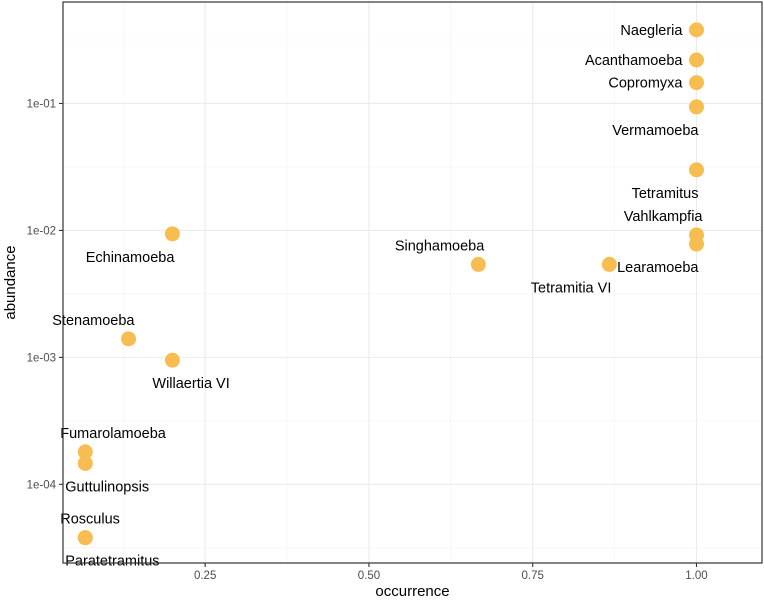 This screenshot has height=600, width=764. What do you see at coordinates (412, 591) in the screenshot?
I see `x-axis-title: occurrence` at bounding box center [412, 591].